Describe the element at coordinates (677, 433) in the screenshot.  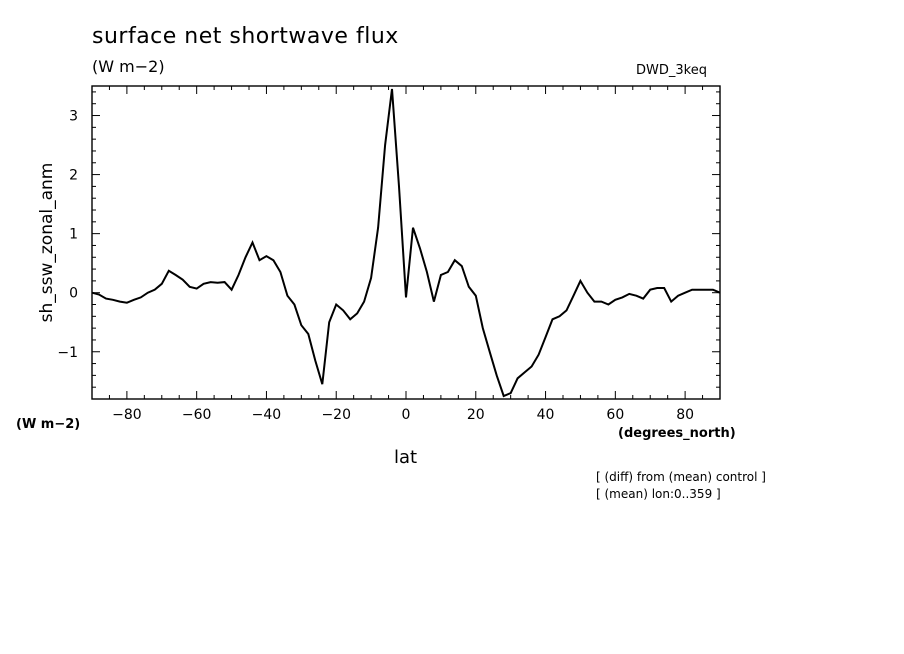
I see `x-units: (degrees_north)` at that location.